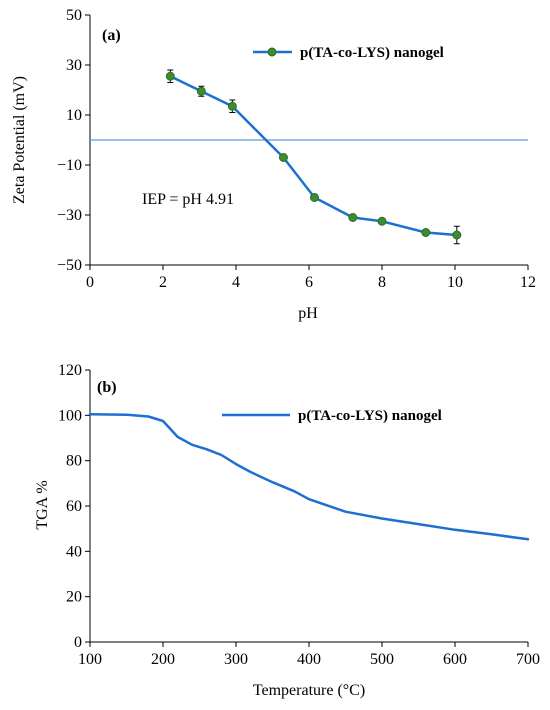  I want to click on chart-a-y-tick-label: 10, so click(74, 115).